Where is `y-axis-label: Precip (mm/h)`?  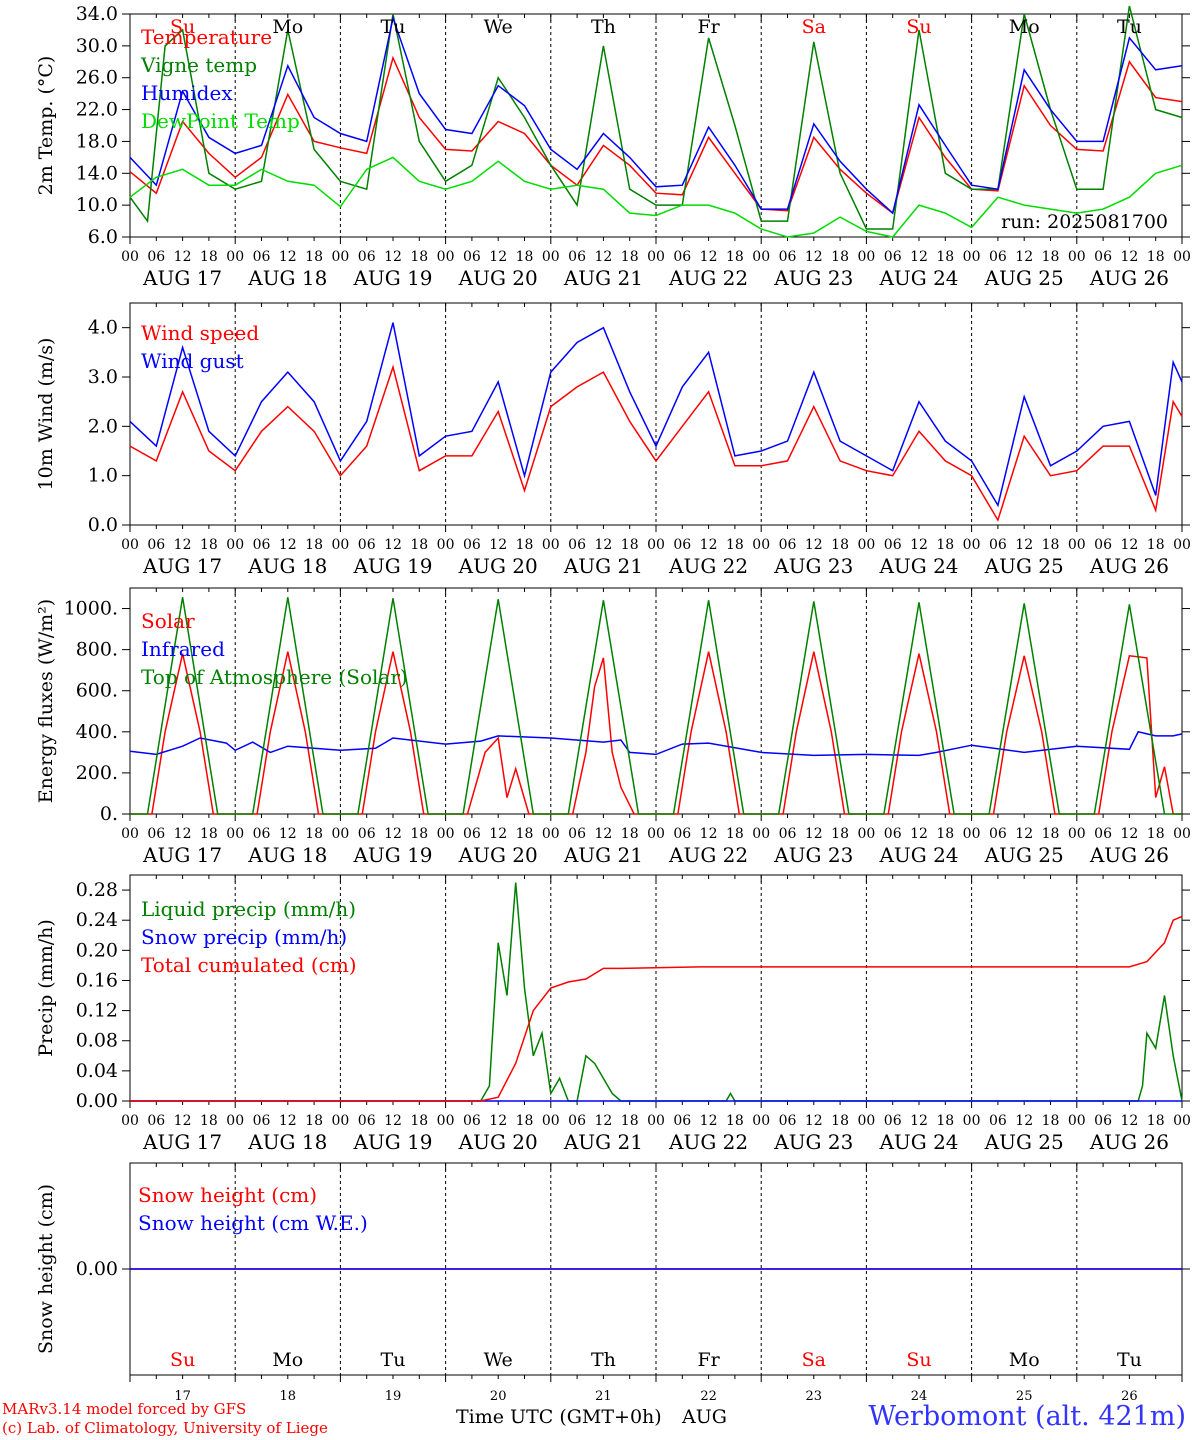 y-axis-label: Precip (mm/h) is located at coordinates (46, 988).